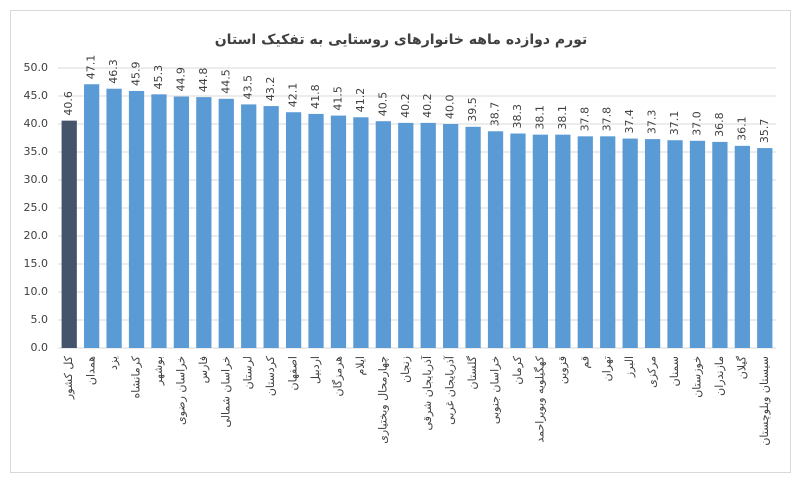 The width and height of the screenshot is (802, 483). I want to click on data-label: 41.2, so click(360, 100).